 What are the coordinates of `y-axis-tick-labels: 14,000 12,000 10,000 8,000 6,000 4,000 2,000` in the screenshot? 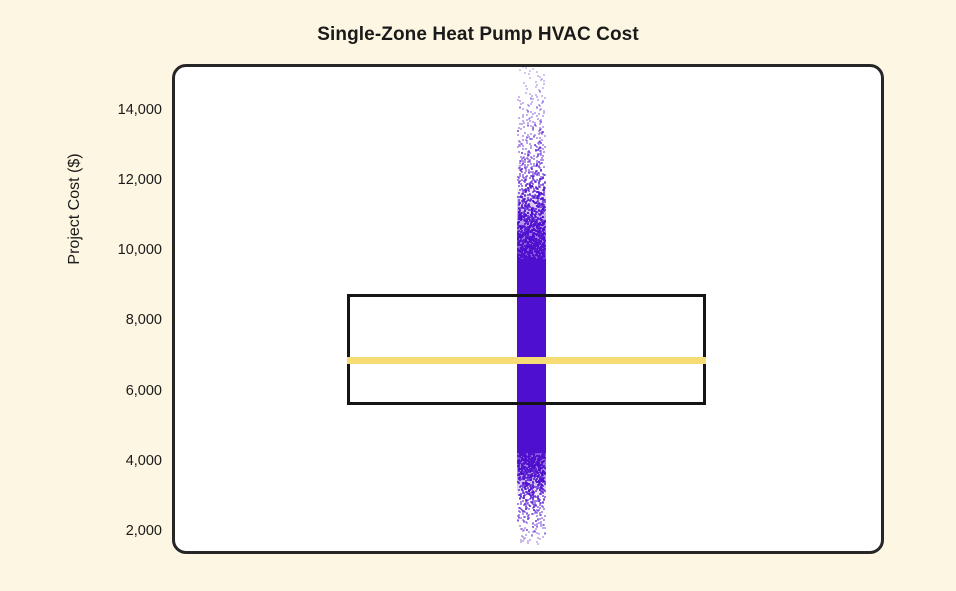 It's located at (121, 295).